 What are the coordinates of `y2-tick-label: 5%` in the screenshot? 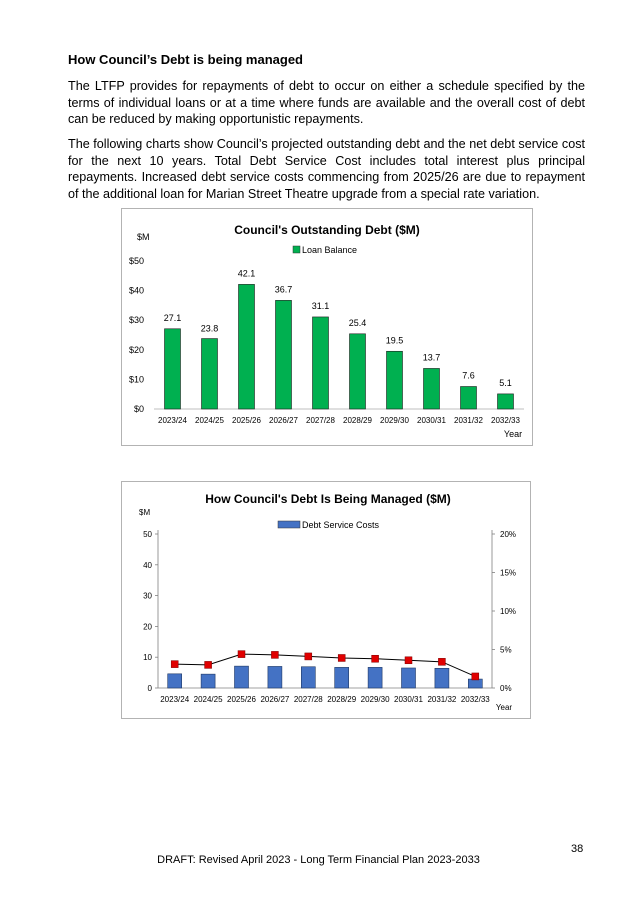 It's located at (506, 650).